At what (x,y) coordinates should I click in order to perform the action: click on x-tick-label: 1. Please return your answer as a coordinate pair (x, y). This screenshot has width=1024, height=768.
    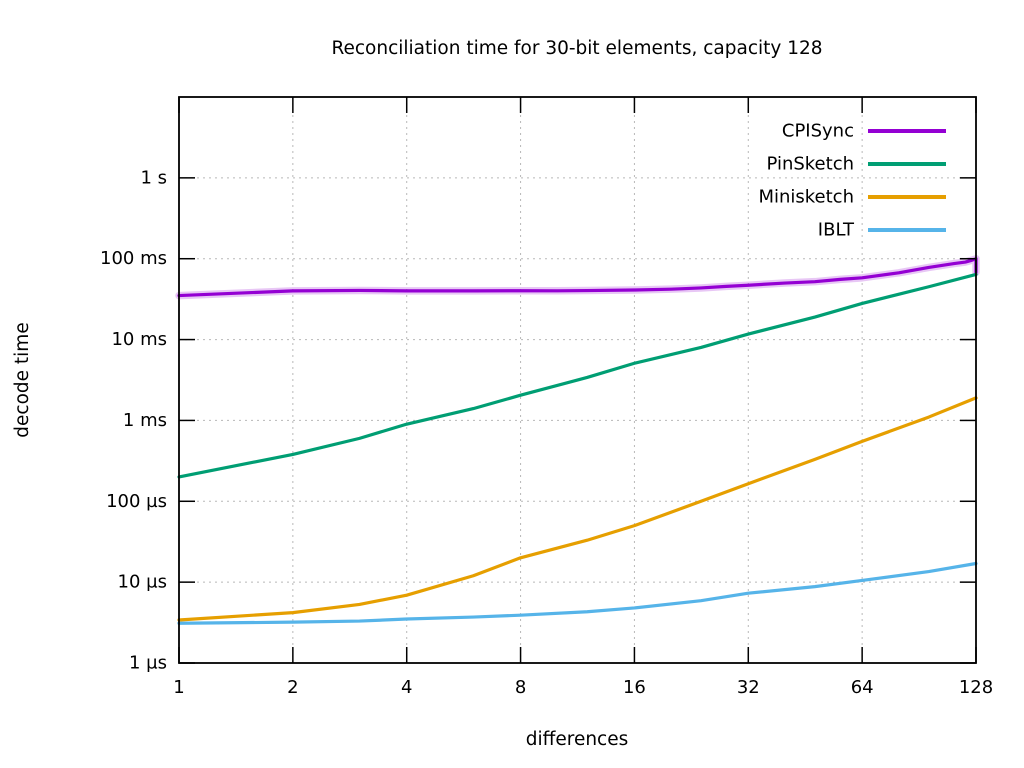
    Looking at the image, I should click on (178, 687).